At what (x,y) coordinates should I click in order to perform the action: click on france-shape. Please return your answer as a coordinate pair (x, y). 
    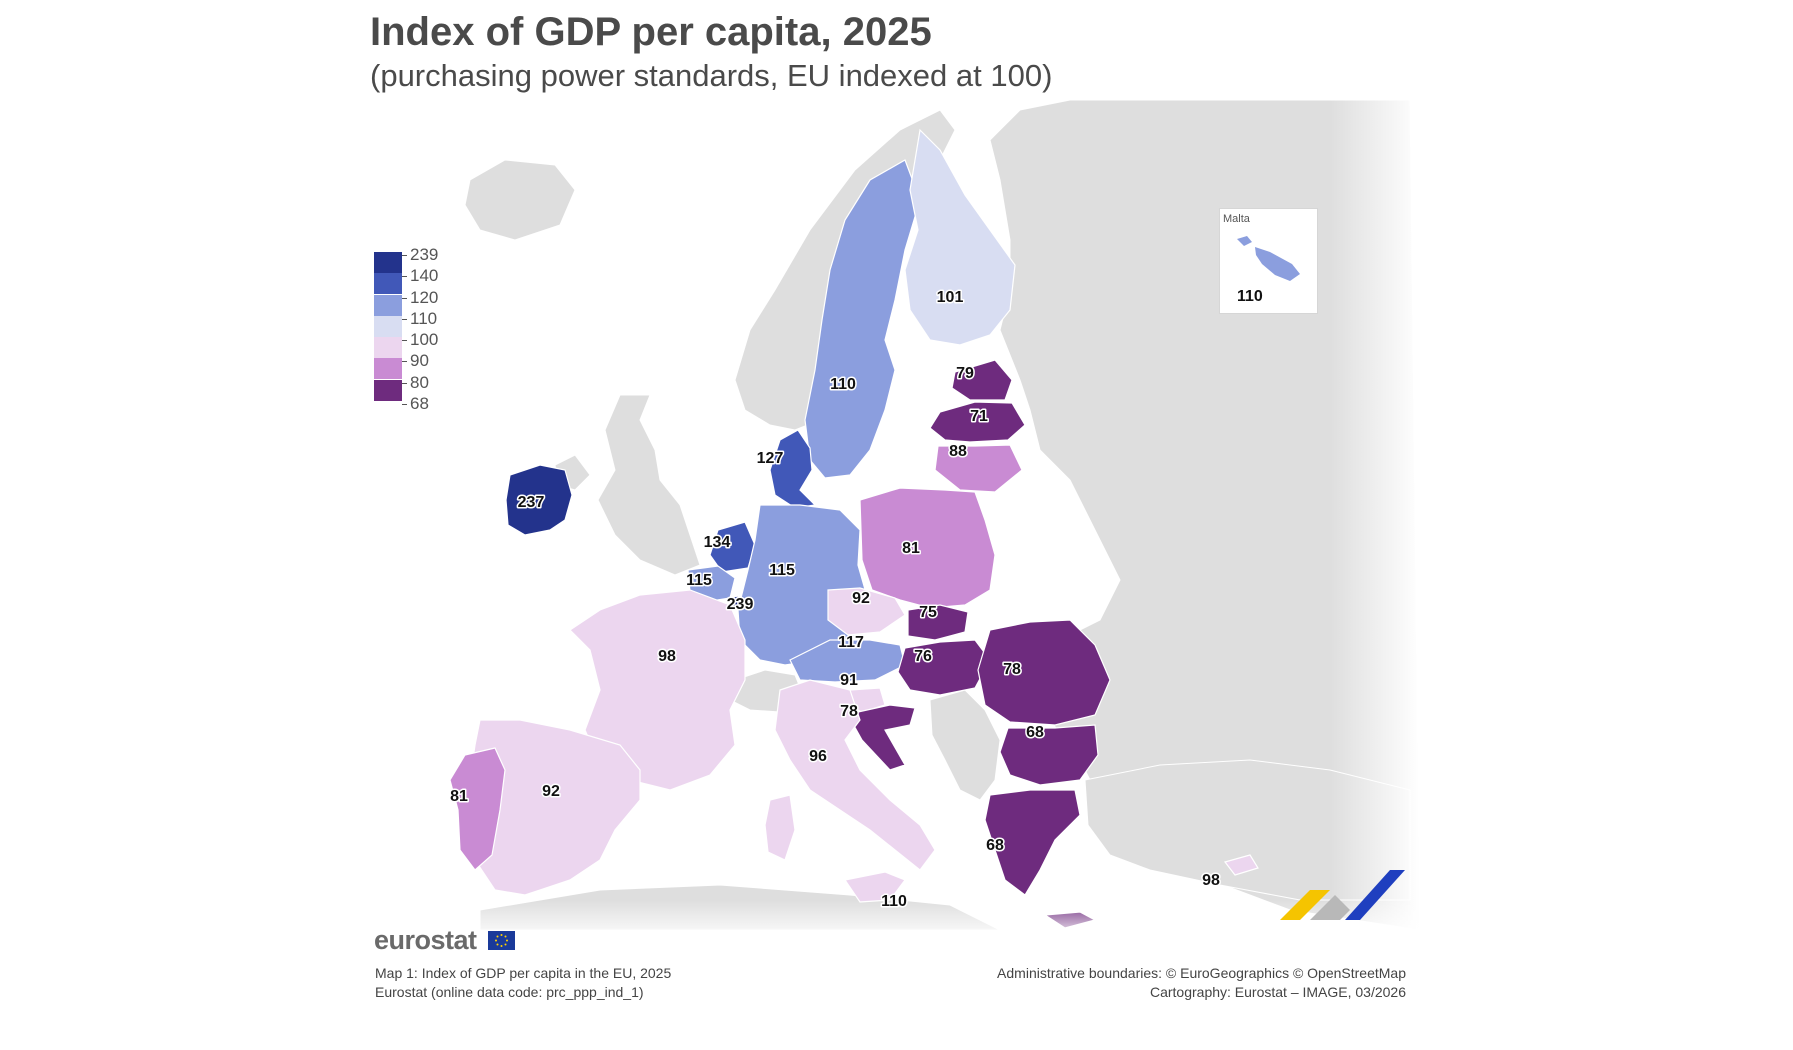
    Looking at the image, I should click on (657, 690).